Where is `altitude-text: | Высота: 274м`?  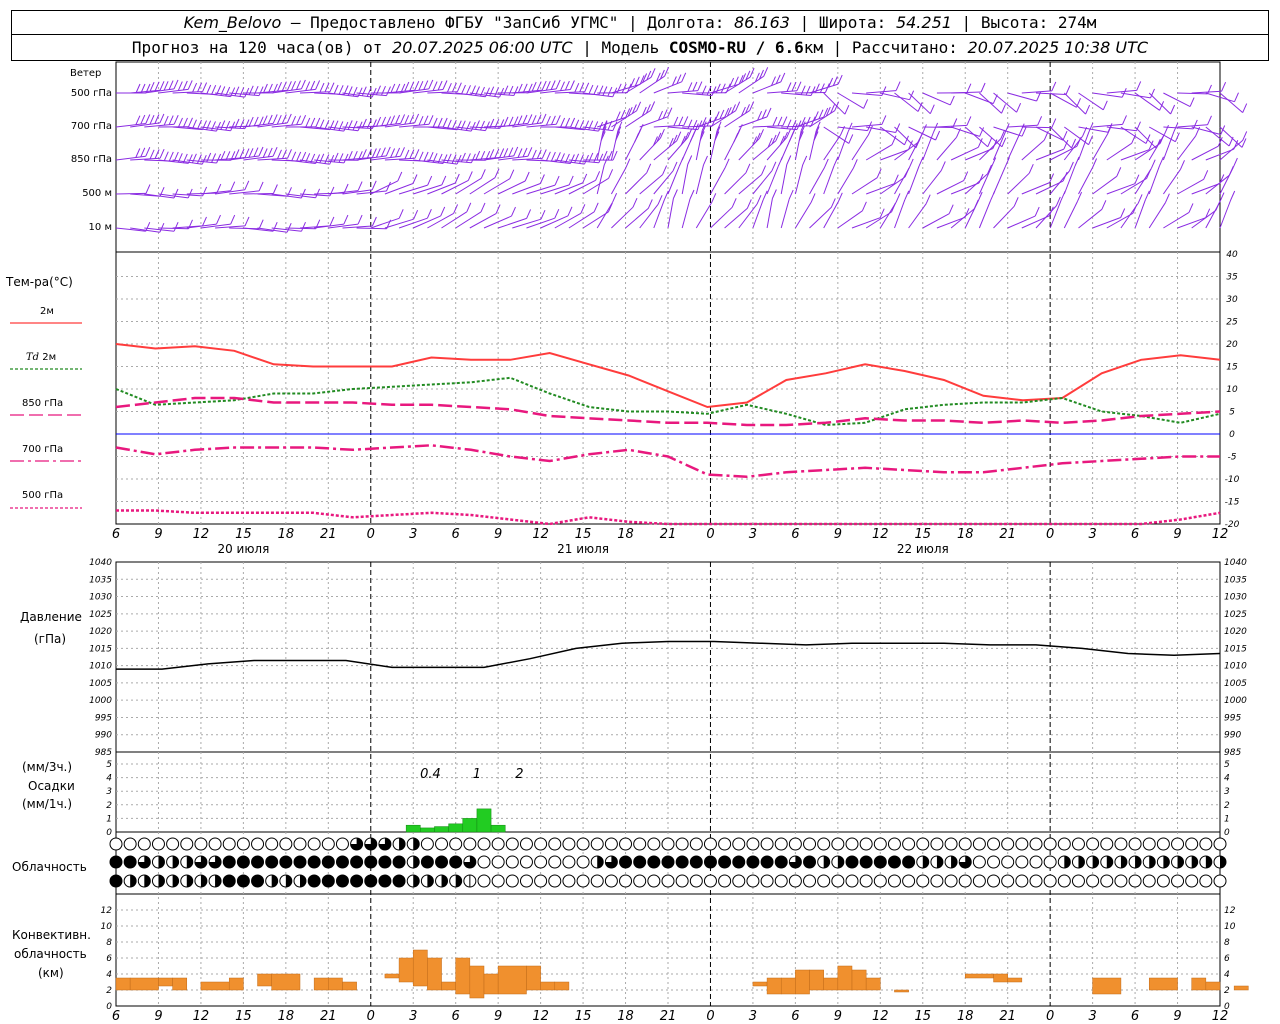 altitude-text: | Высота: 274м is located at coordinates (1024, 22).